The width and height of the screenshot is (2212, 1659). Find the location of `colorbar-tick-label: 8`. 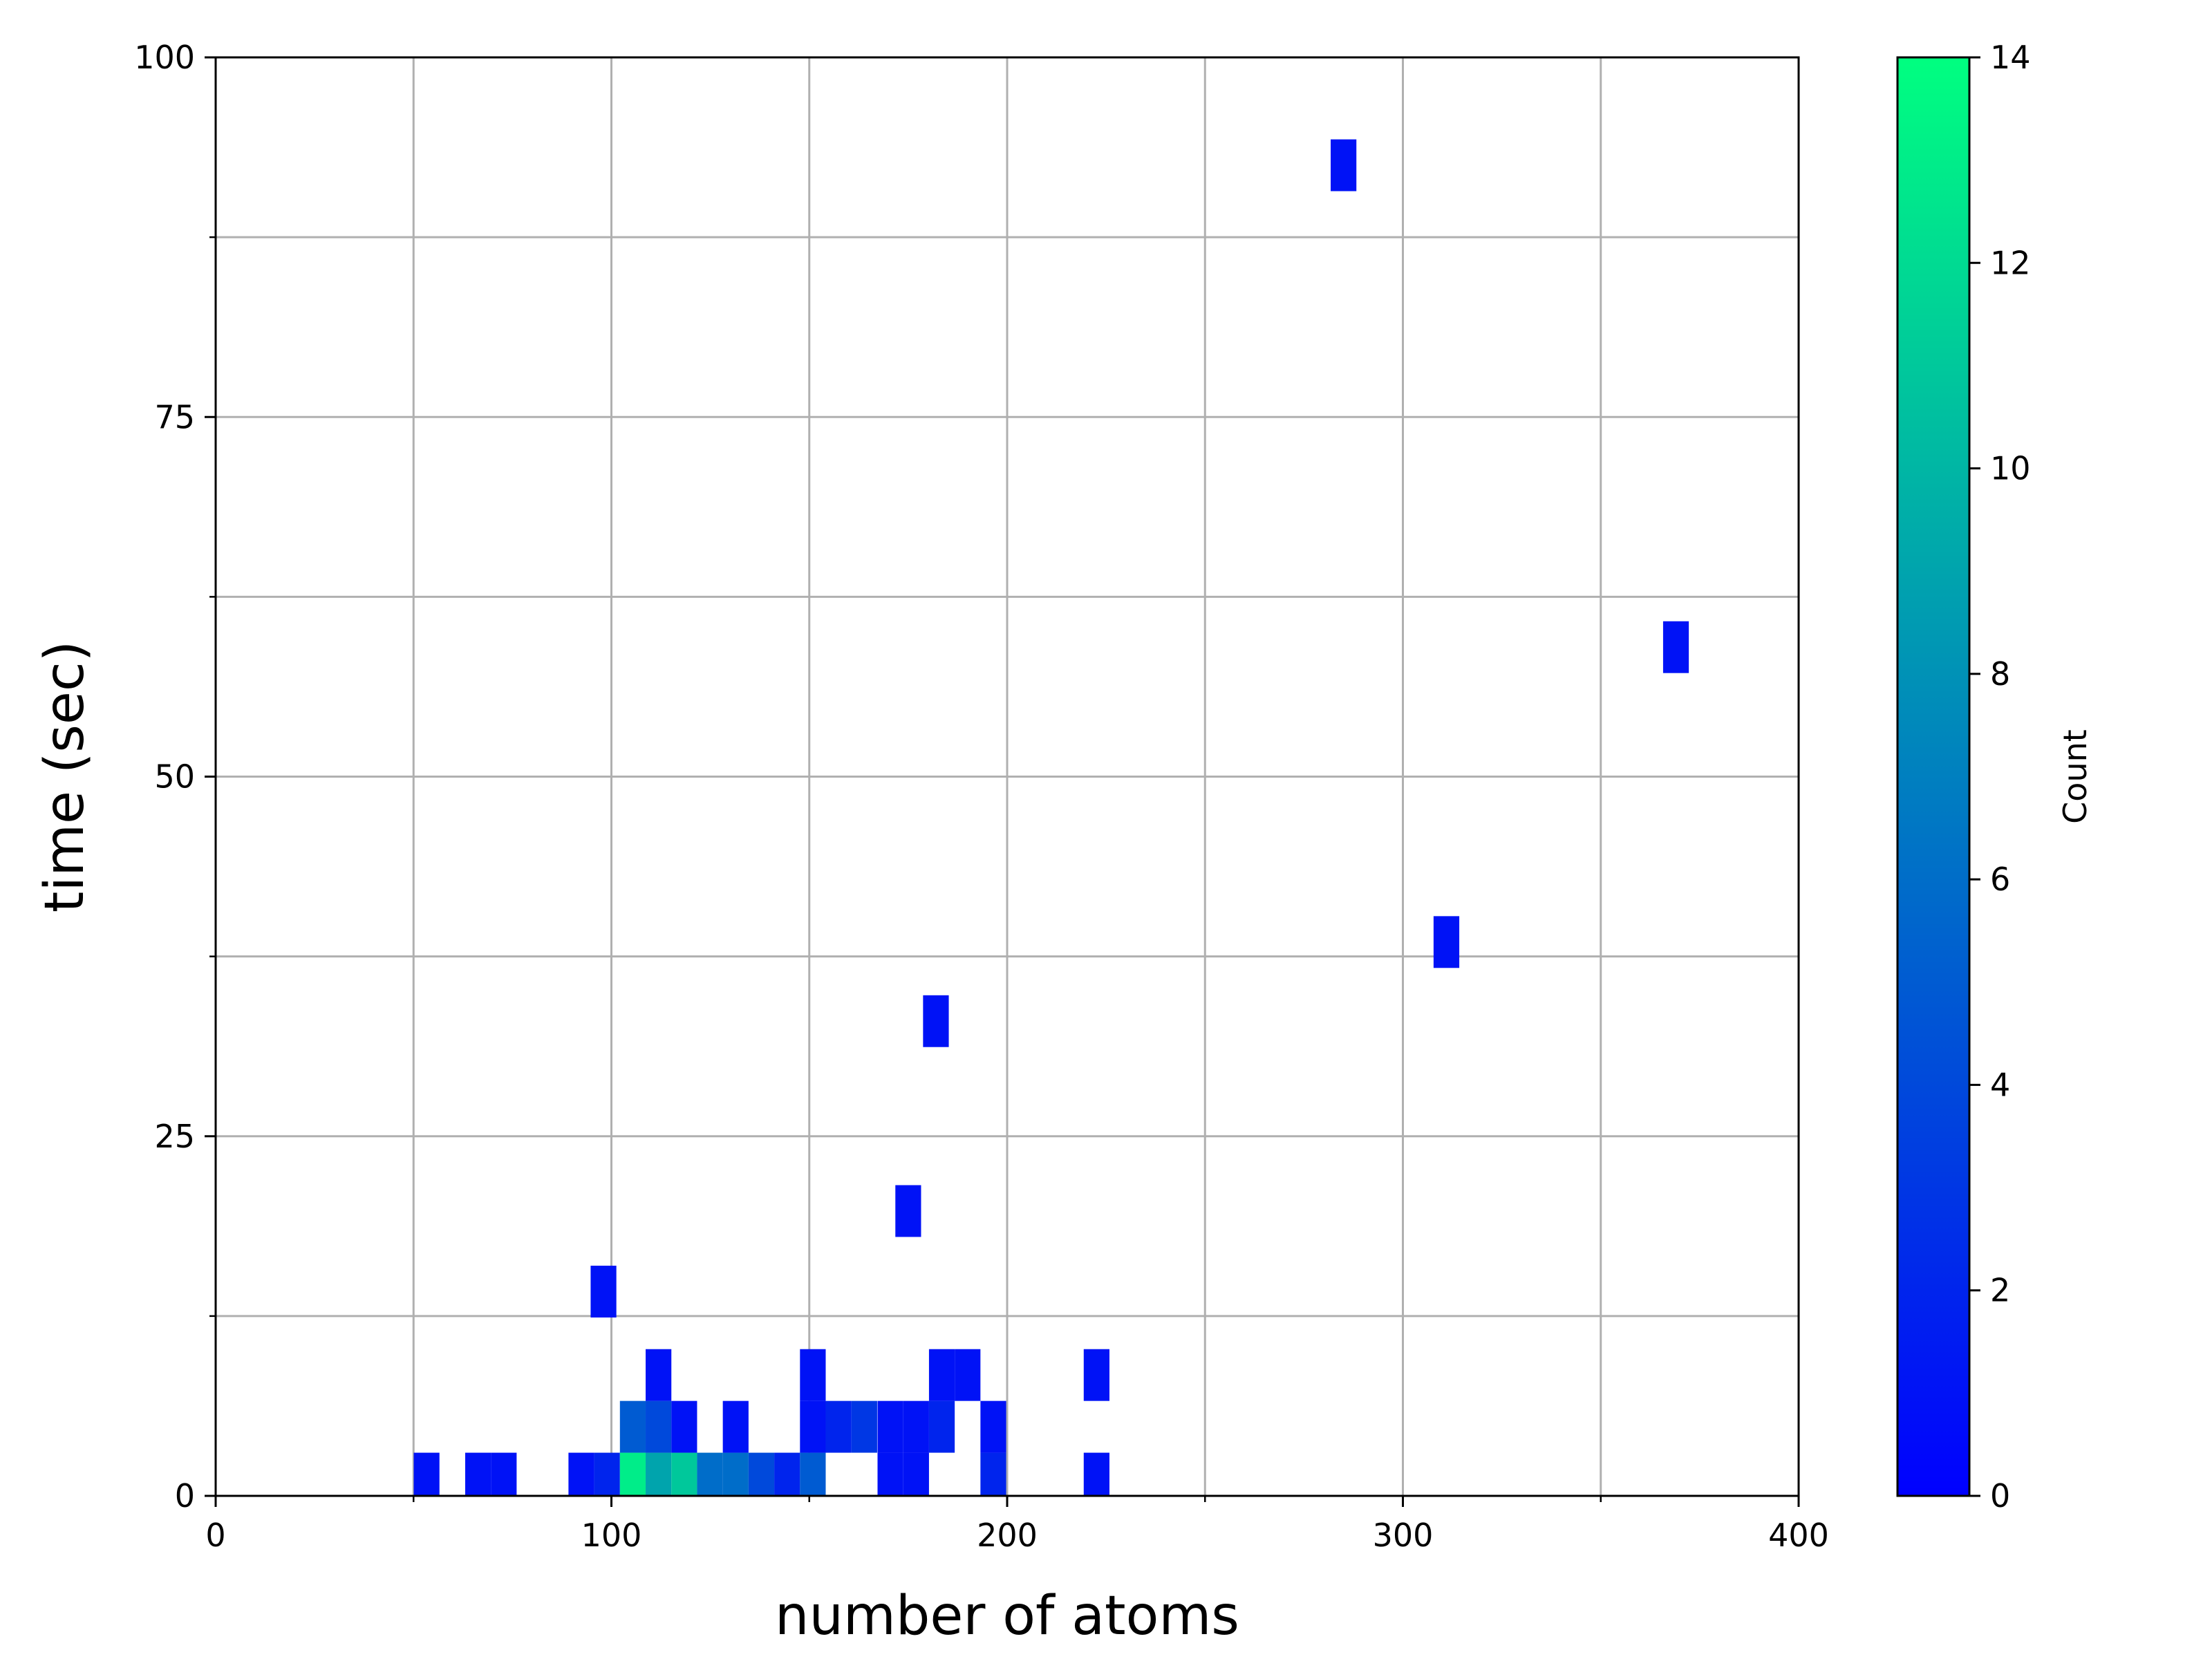

colorbar-tick-label: 8 is located at coordinates (2000, 674).